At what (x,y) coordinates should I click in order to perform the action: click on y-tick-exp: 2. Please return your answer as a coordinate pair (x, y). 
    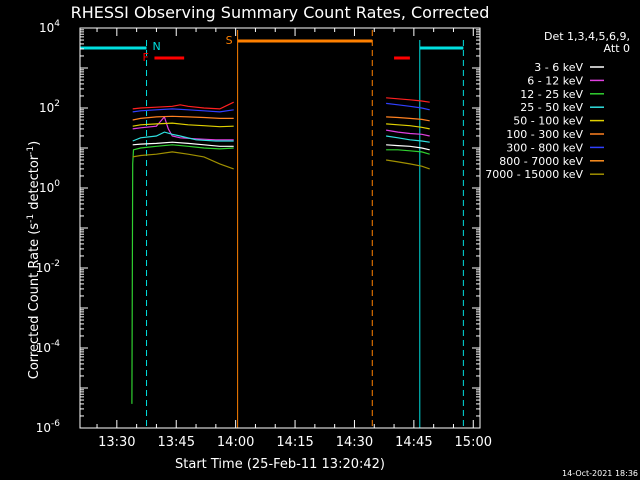
    Looking at the image, I should click on (57, 104).